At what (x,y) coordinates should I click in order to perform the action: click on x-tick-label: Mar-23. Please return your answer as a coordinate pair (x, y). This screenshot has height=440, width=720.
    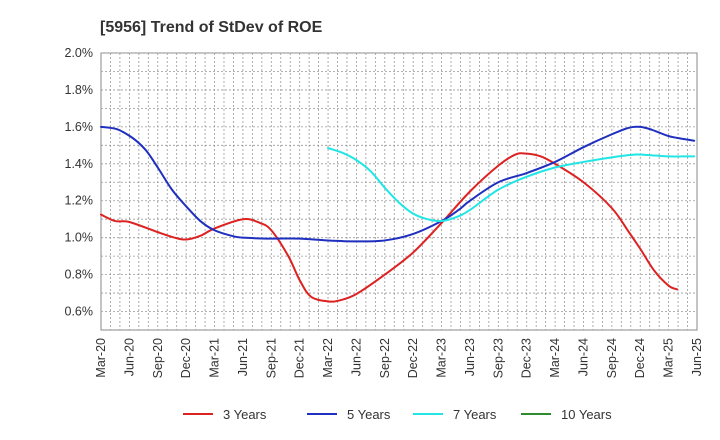
    Looking at the image, I should click on (442, 358).